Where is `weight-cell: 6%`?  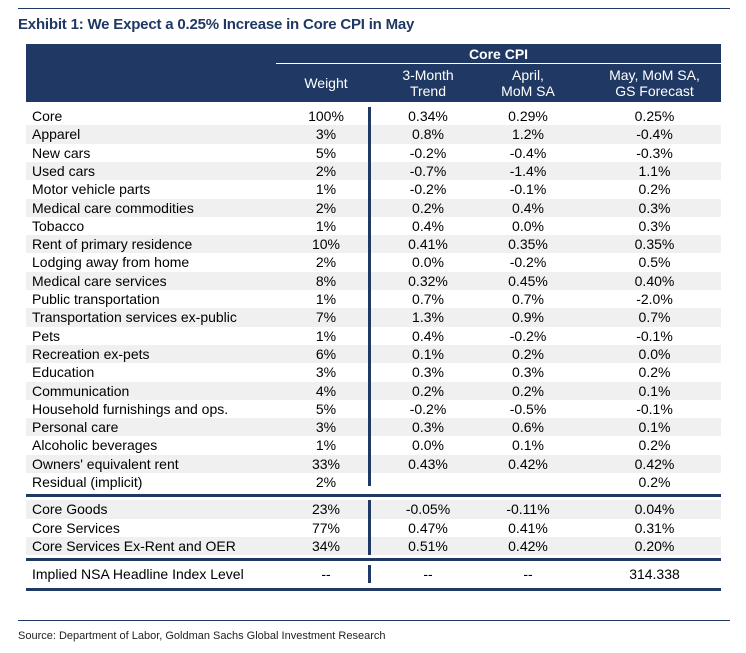 weight-cell: 6% is located at coordinates (326, 353).